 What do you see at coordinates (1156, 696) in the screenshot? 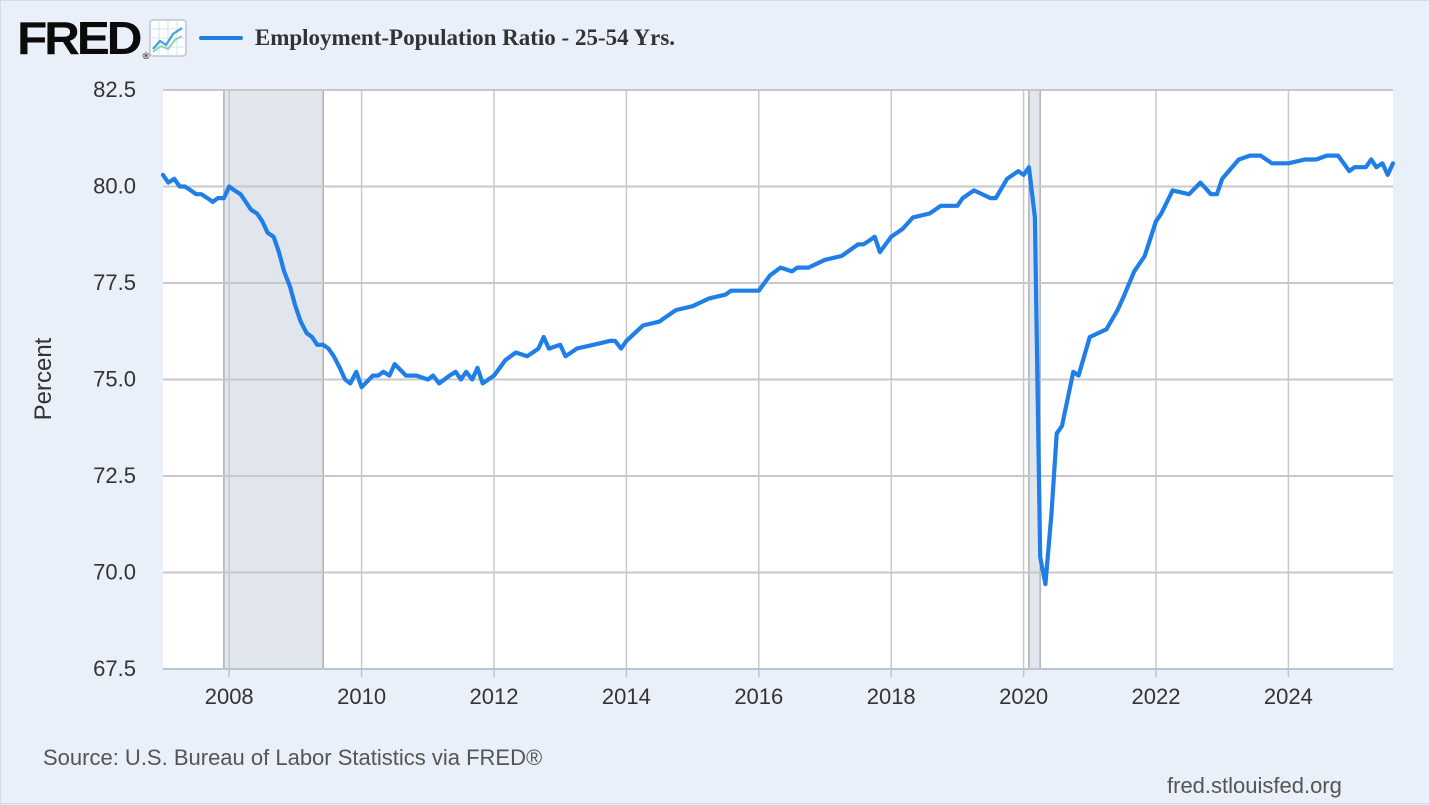
I see `x-tick-label: 2022` at bounding box center [1156, 696].